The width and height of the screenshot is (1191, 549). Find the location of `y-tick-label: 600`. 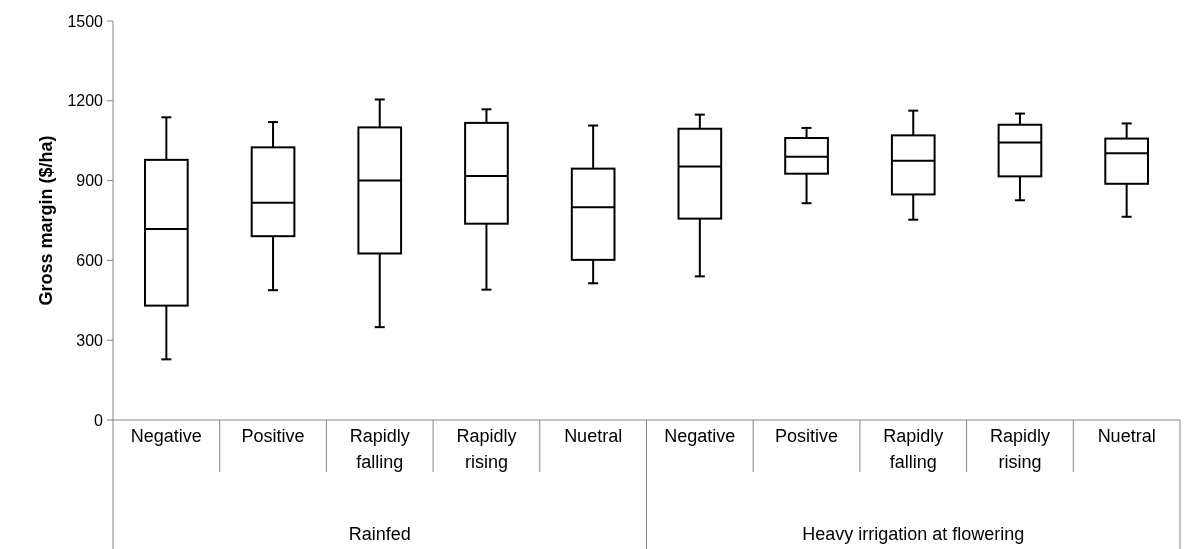

y-tick-label: 600 is located at coordinates (90, 260).